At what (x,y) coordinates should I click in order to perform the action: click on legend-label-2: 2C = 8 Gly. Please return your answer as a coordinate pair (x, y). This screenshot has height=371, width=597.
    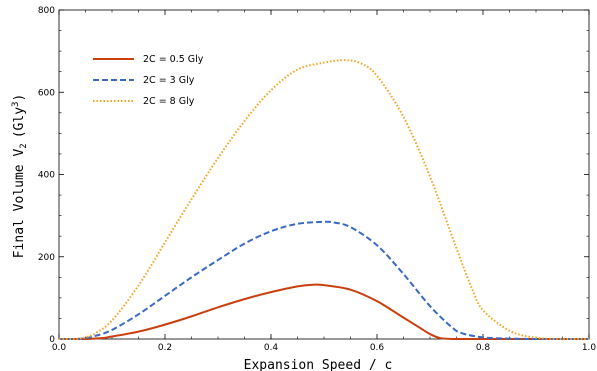
    Looking at the image, I should click on (169, 101).